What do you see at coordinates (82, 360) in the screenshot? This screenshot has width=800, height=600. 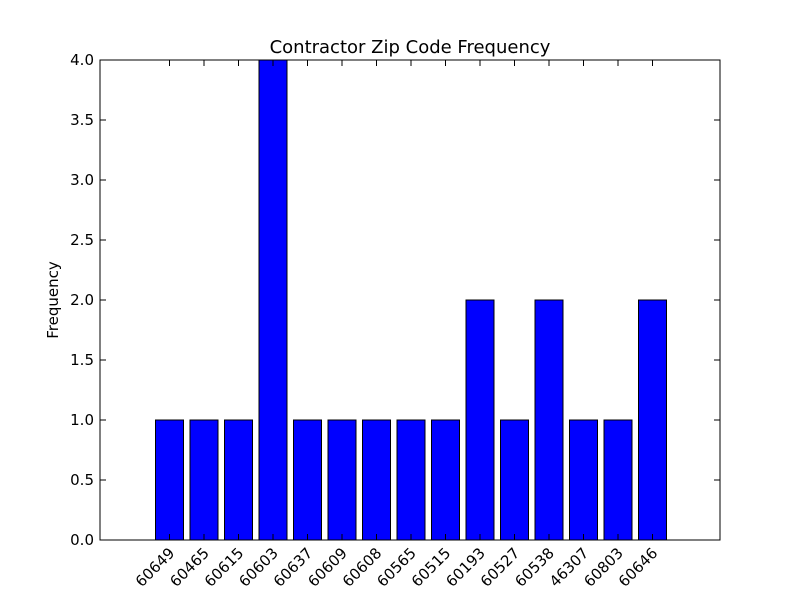 I see `y-tick-label: 1.5` at bounding box center [82, 360].